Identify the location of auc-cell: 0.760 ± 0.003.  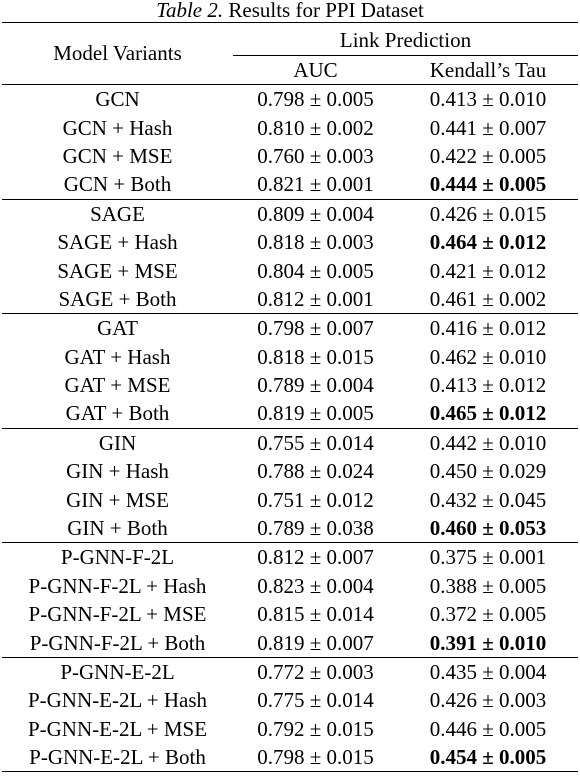
(315, 155).